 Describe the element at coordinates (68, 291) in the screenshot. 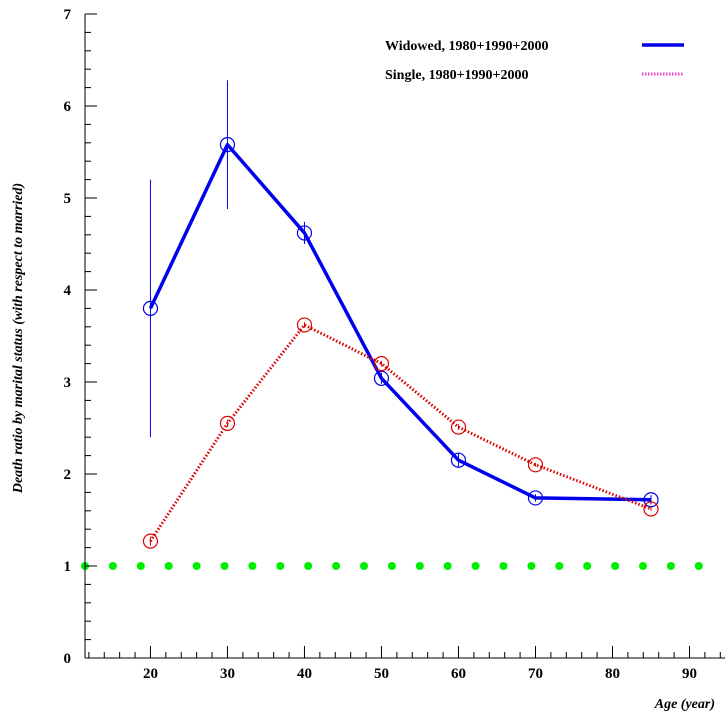

I see `y-tick-label: 4` at that location.